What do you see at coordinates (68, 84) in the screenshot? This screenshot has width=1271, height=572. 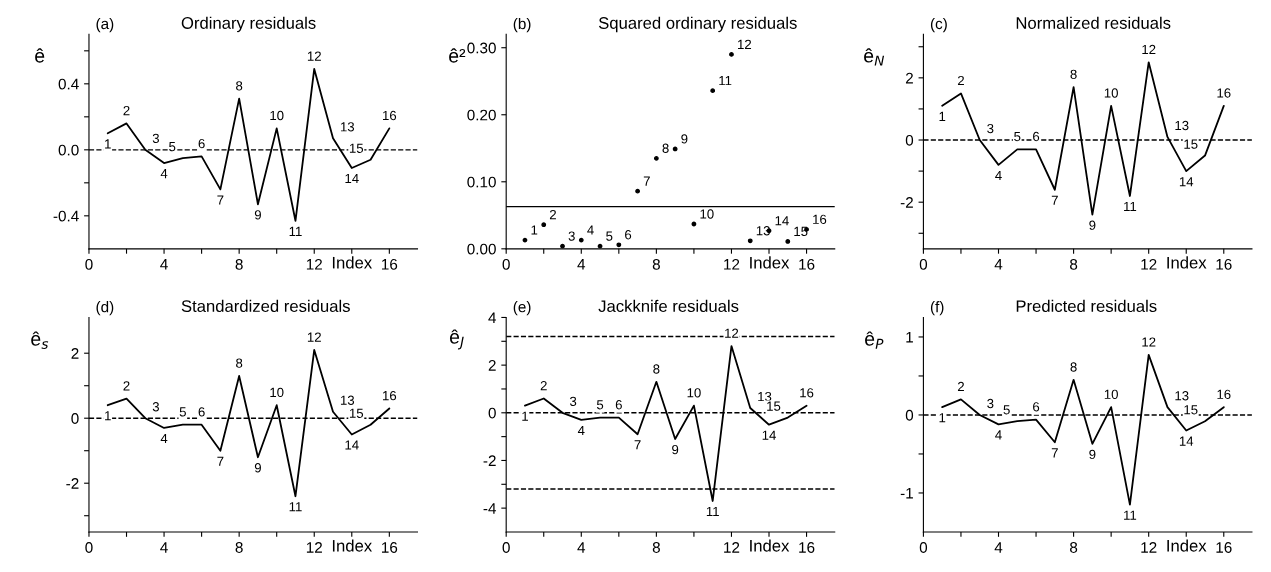 I see `y-tick-label: 0.4` at bounding box center [68, 84].